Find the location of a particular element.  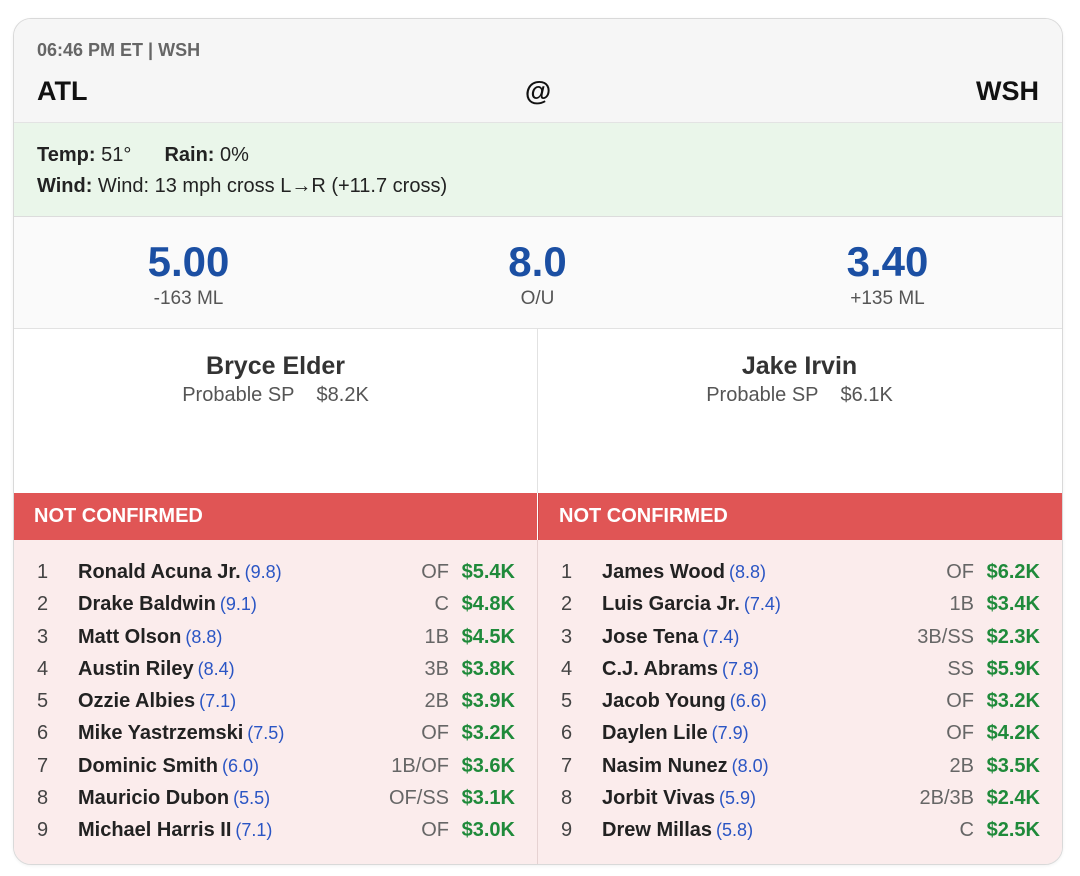

player-rating: (7.1) is located at coordinates (254, 830).